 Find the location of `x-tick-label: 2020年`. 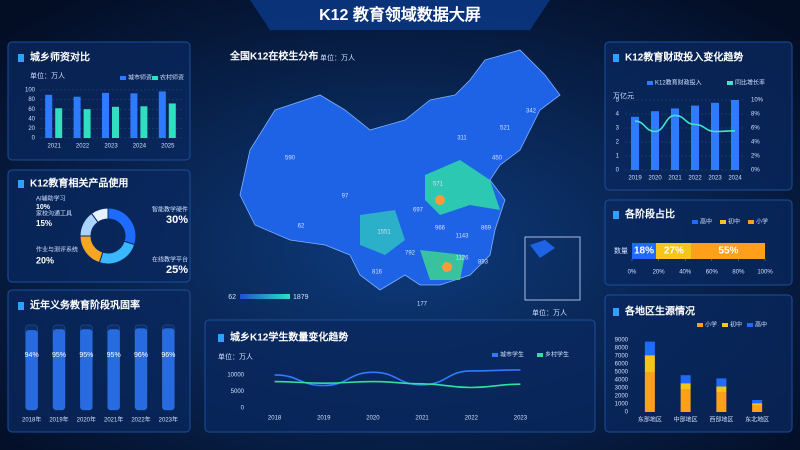

x-tick-label: 2020年 is located at coordinates (86, 420).